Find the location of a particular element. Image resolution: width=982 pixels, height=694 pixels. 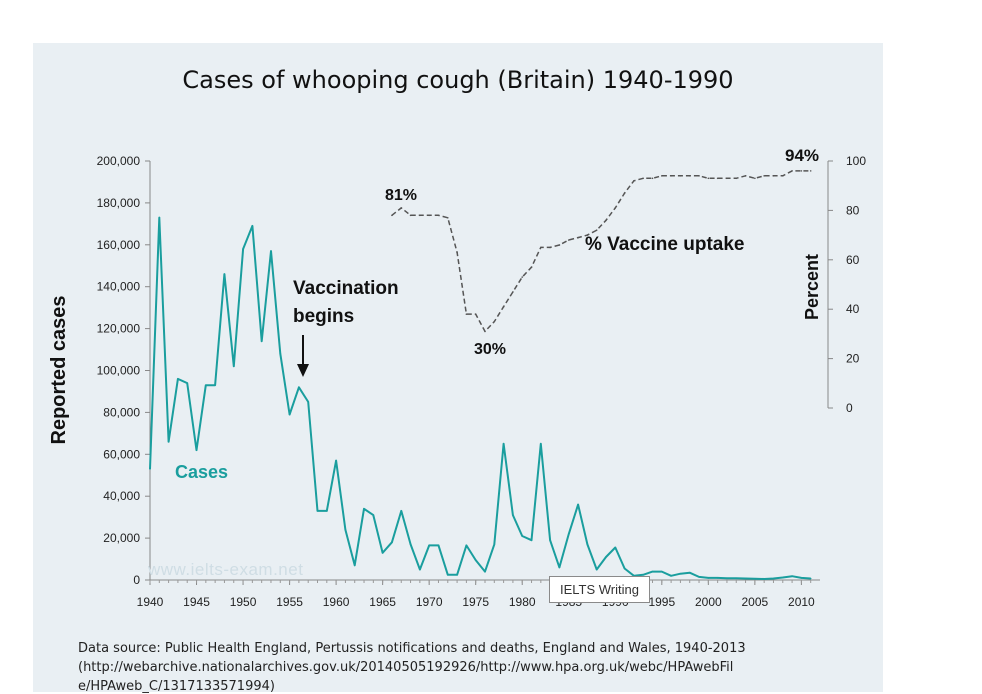

y-axis-label: Reported cases is located at coordinates (59, 370).